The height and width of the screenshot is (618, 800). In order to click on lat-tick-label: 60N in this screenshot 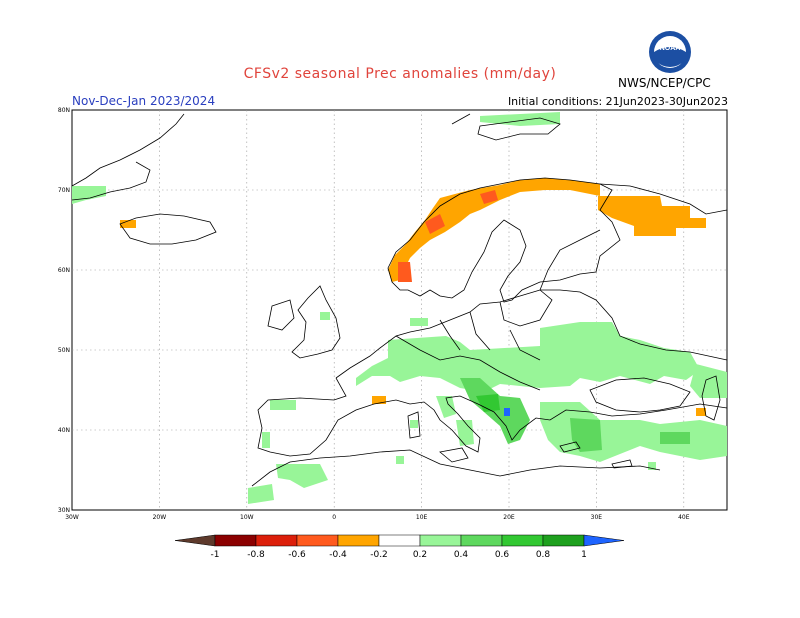, I will do `click(64, 270)`.